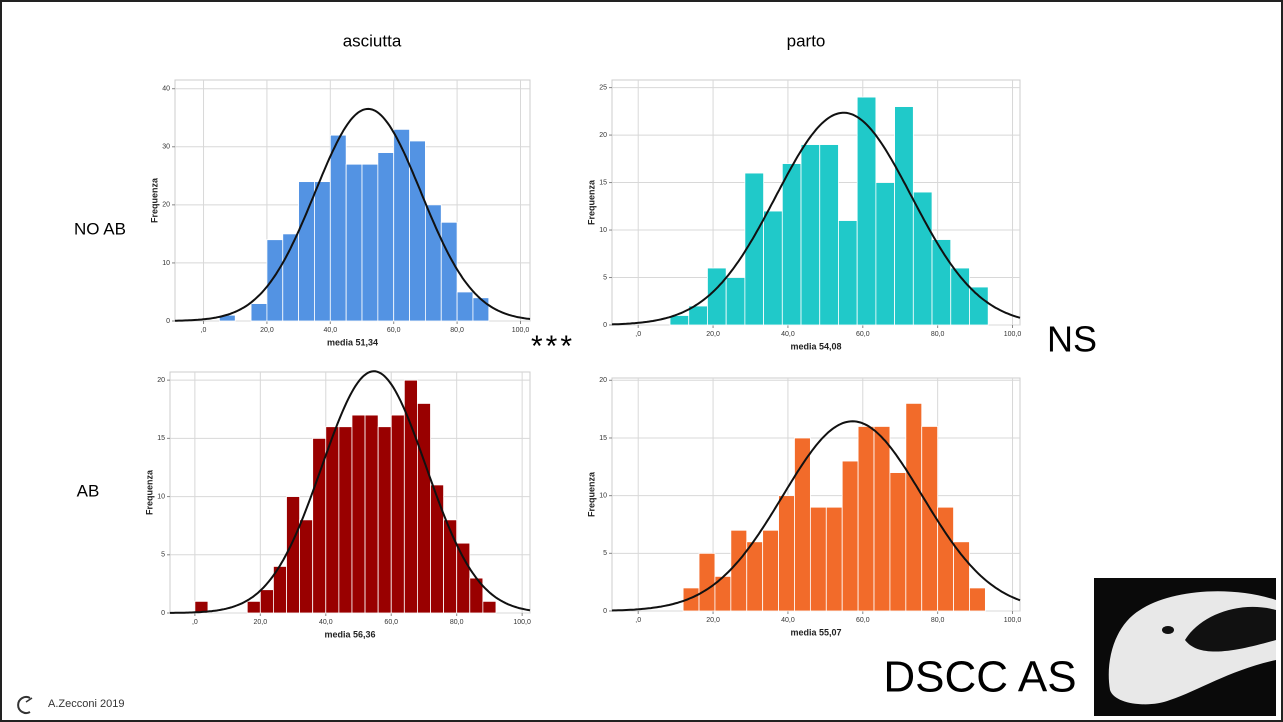 This screenshot has width=1283, height=722. Describe the element at coordinates (815, 632) in the screenshot. I see `x-axis-label: media 55,07` at that location.